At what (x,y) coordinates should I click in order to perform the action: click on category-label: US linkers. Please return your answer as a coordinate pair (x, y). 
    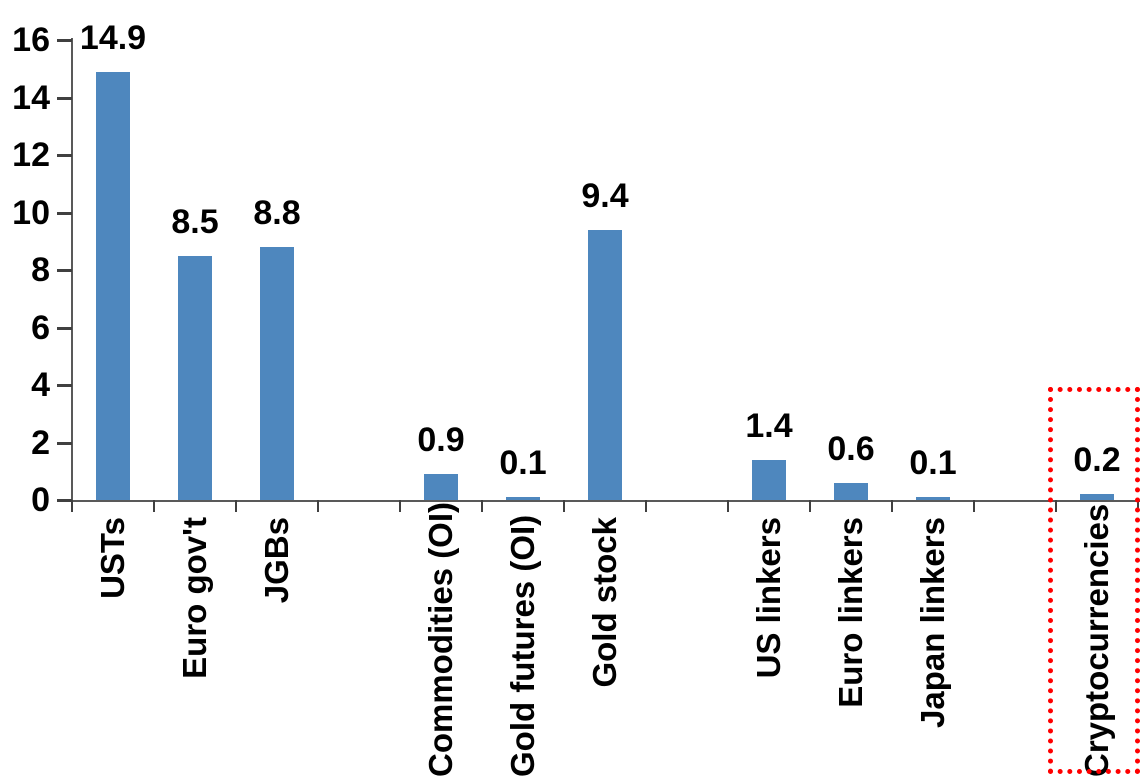
    Looking at the image, I should click on (768, 598).